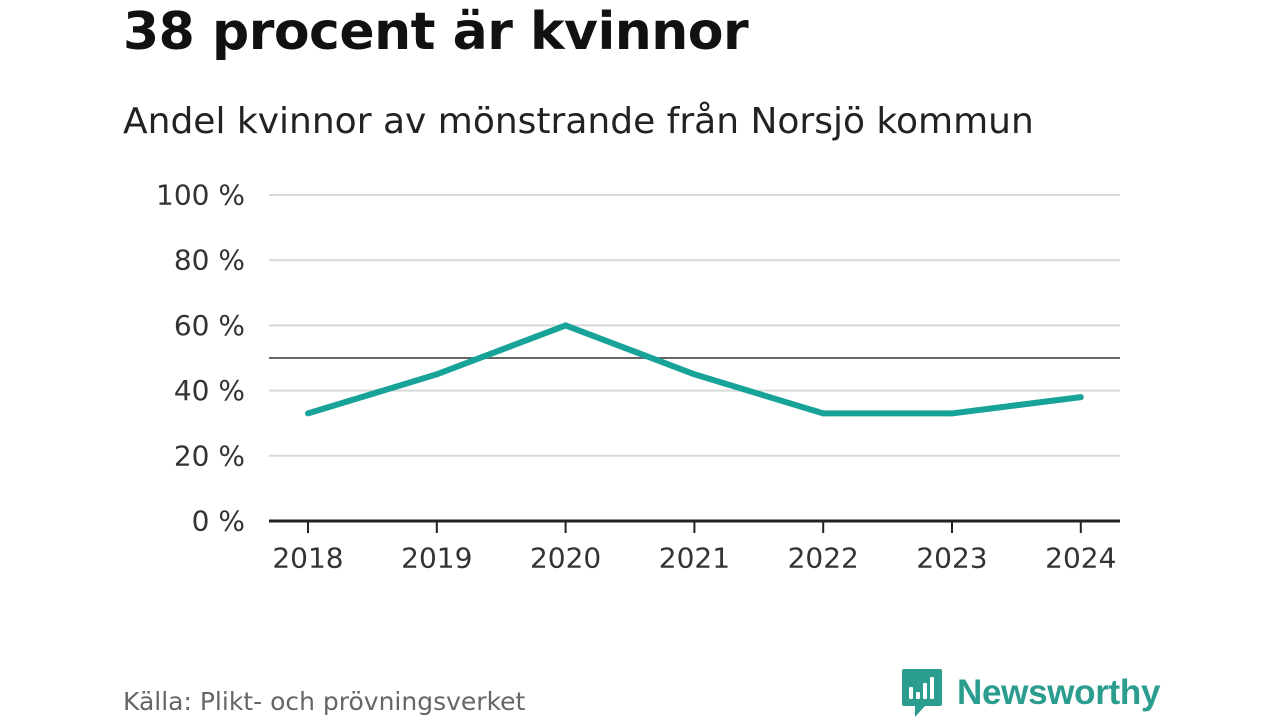 The height and width of the screenshot is (720, 1280). What do you see at coordinates (324, 701) in the screenshot?
I see `source-note: Källa: Plikt- och prövningsverket` at bounding box center [324, 701].